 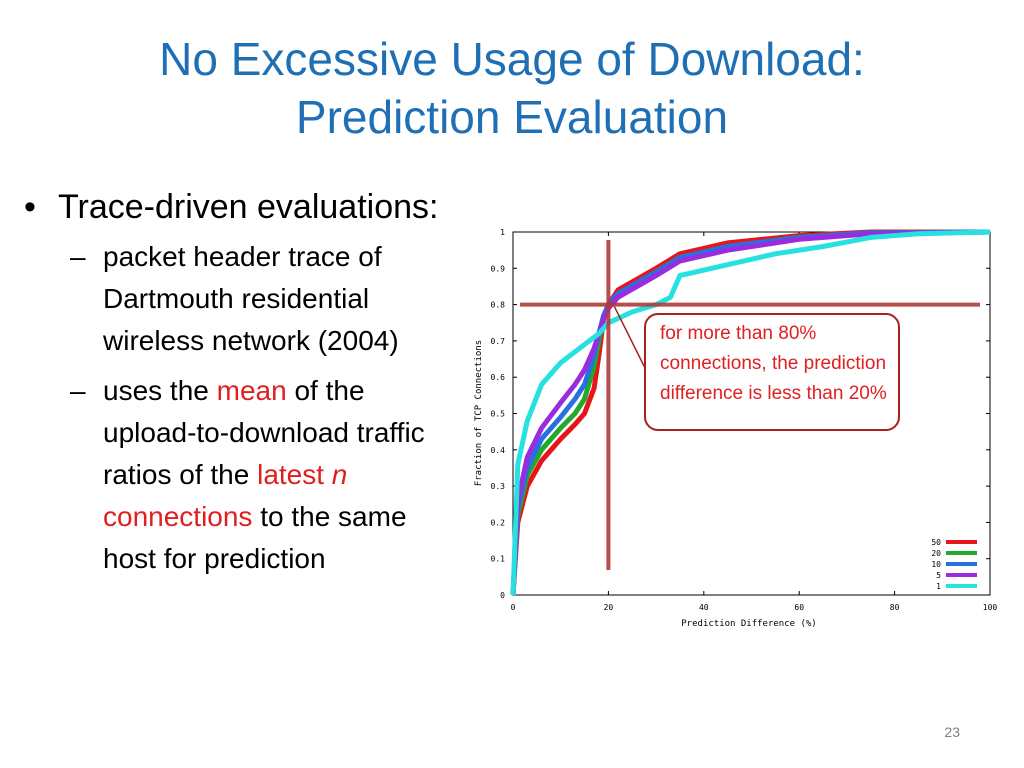 I want to click on y-tick-label: 0.5, so click(x=498, y=414).